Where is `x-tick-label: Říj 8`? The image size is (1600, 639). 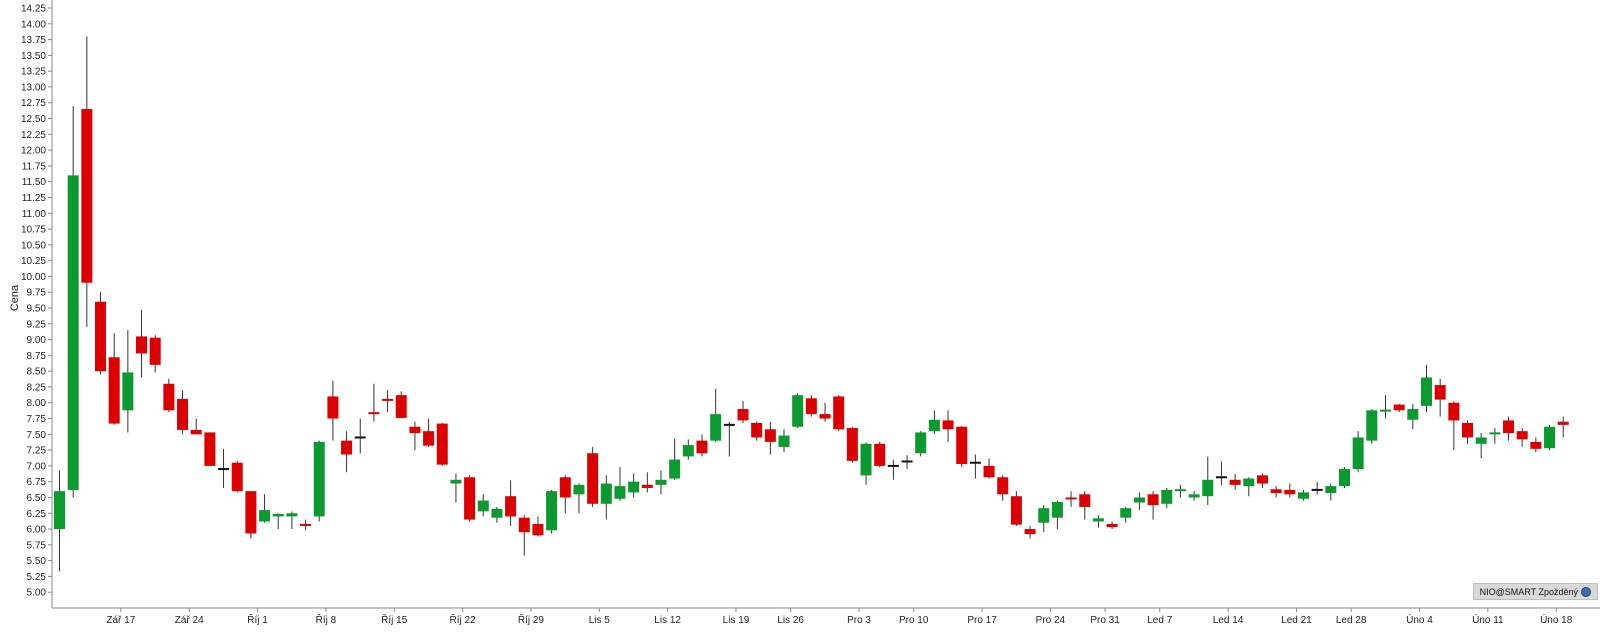
x-tick-label: Říj 8 is located at coordinates (326, 619).